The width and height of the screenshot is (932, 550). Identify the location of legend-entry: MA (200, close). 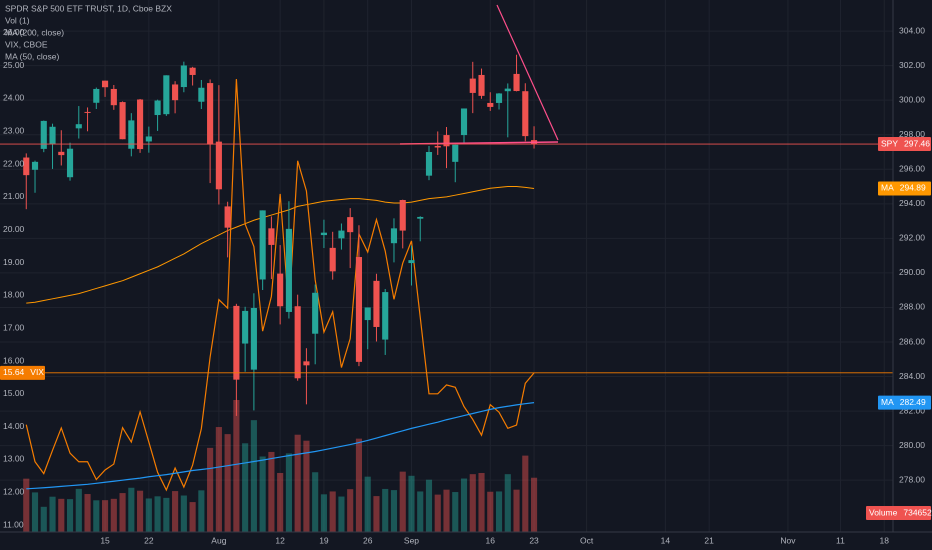
(34, 32).